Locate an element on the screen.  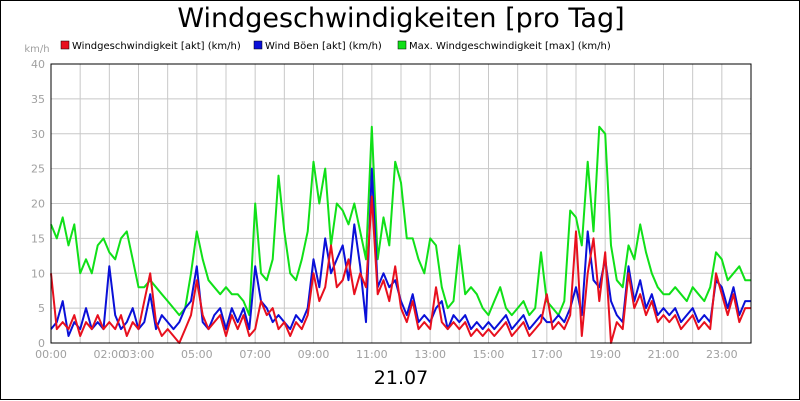
x-tick-label: 07:00 is located at coordinates (255, 354).